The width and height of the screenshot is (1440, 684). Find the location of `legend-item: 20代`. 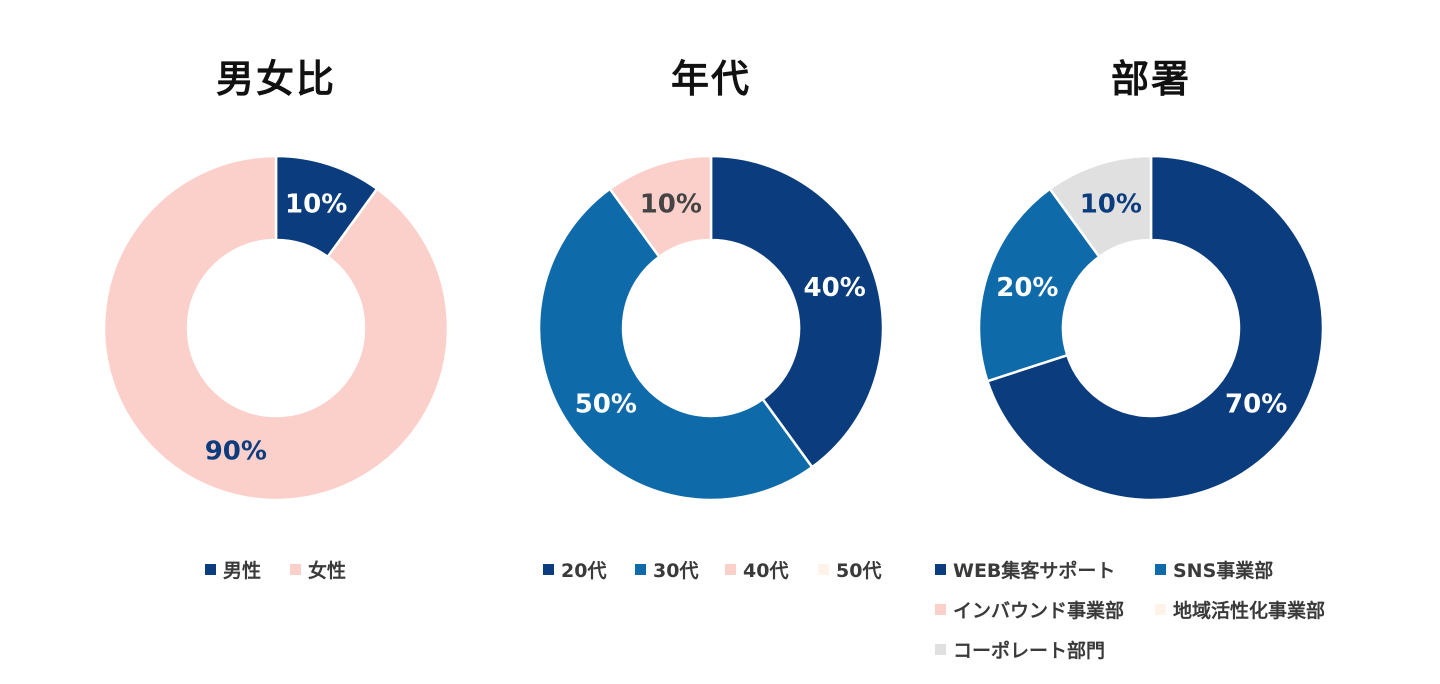

legend-item: 20代 is located at coordinates (575, 569).